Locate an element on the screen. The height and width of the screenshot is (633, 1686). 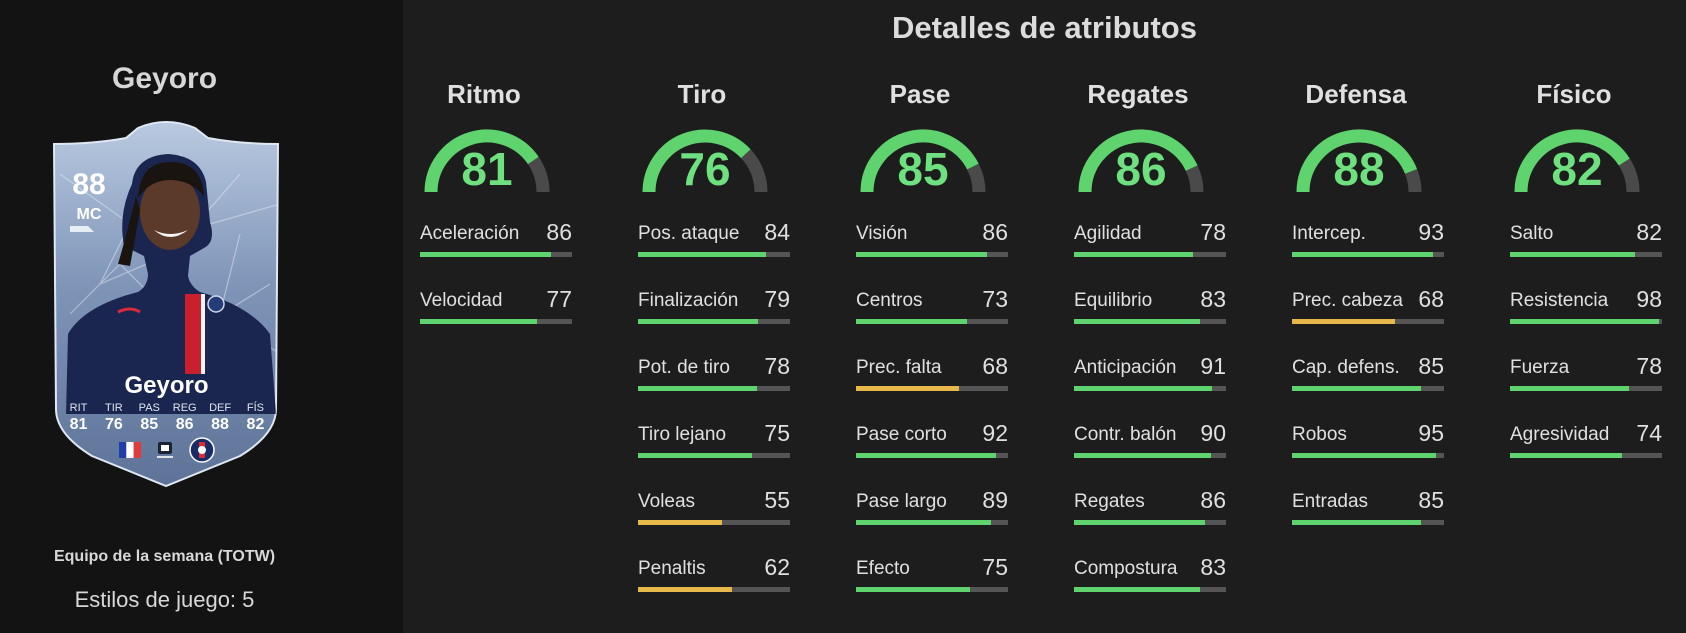
card-stat-value: 85 is located at coordinates (149, 424).